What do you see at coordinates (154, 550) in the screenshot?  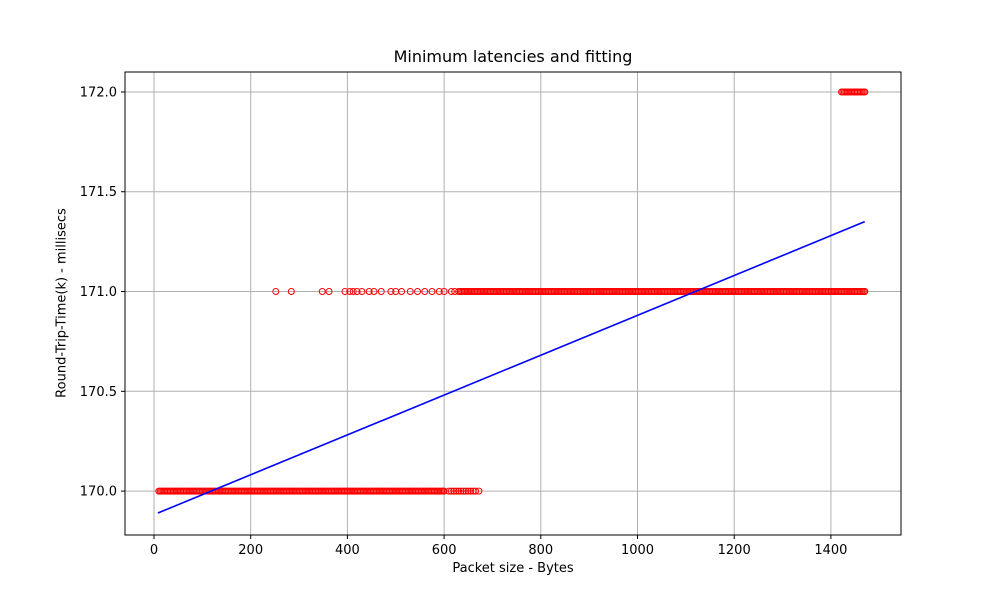 I see `x-tick-label: 0` at bounding box center [154, 550].